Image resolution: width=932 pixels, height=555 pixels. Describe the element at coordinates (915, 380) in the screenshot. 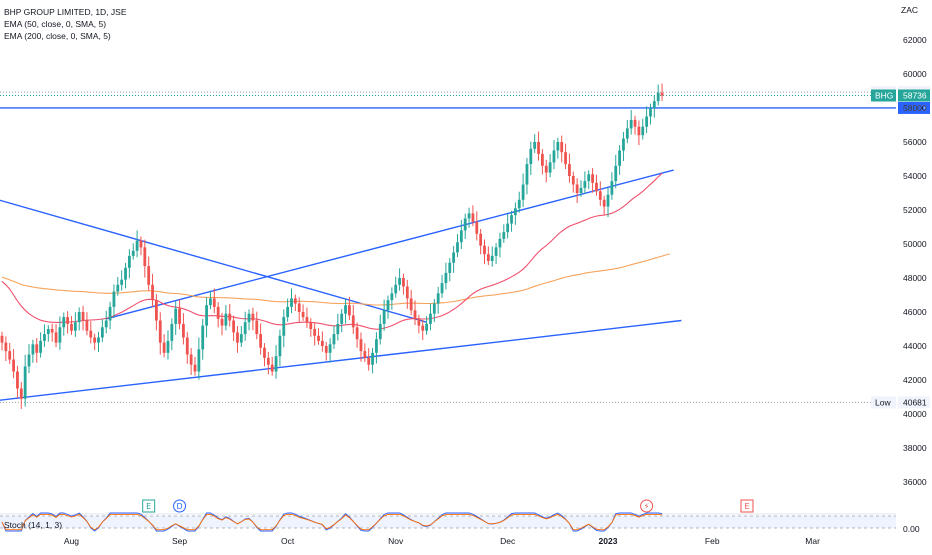

I see `y-tick-label: 42000` at that location.